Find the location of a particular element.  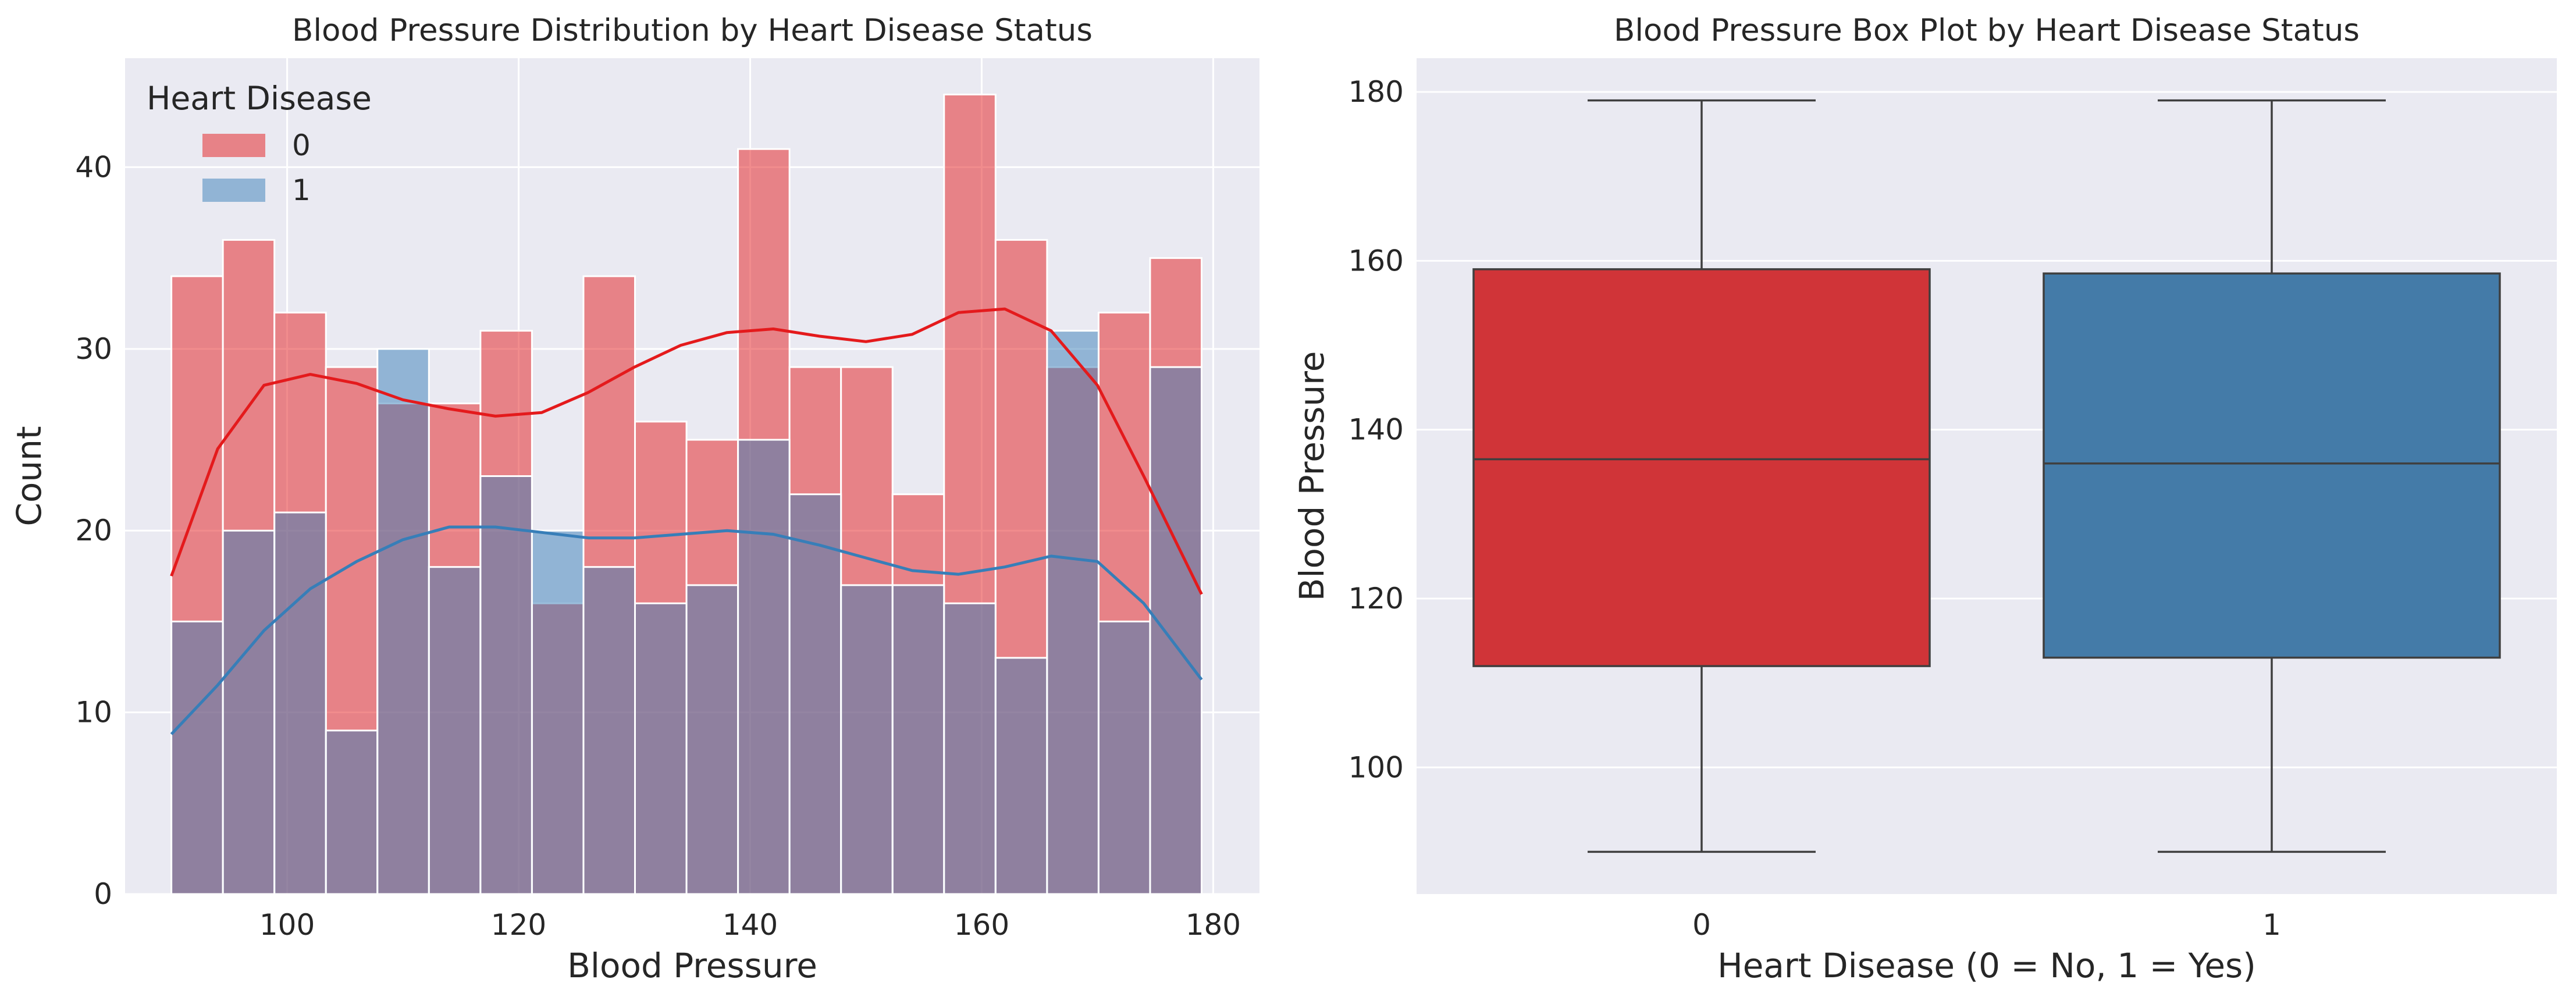

y-tick-label: 0 is located at coordinates (103, 894).